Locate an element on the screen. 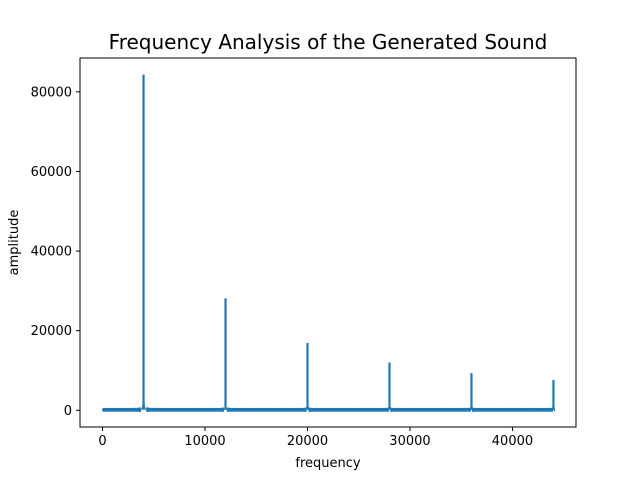 The image size is (640, 480). x-axis: 0 10000 20000 30000 40000 is located at coordinates (315, 438).